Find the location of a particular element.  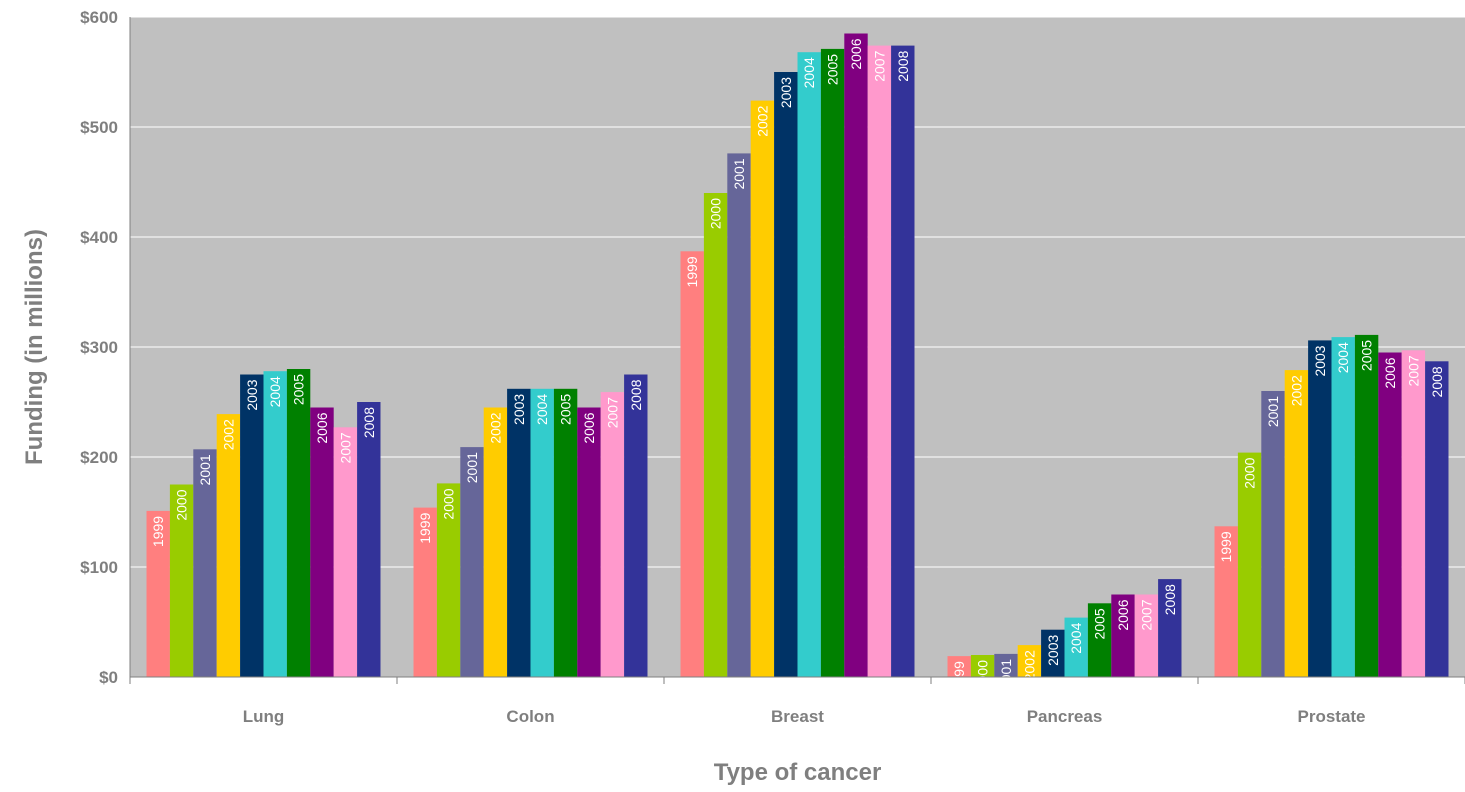

y-tick-label: $0 is located at coordinates (108, 677).